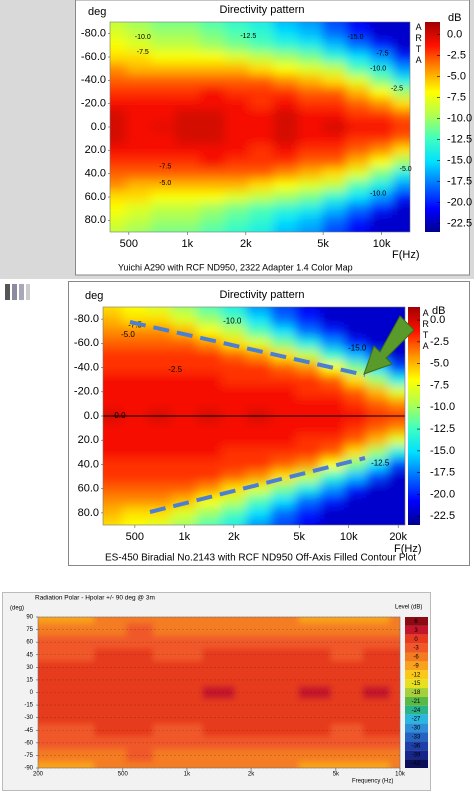 This screenshot has width=474, height=796. Describe the element at coordinates (432, 127) in the screenshot. I see `colorbar` at that location.